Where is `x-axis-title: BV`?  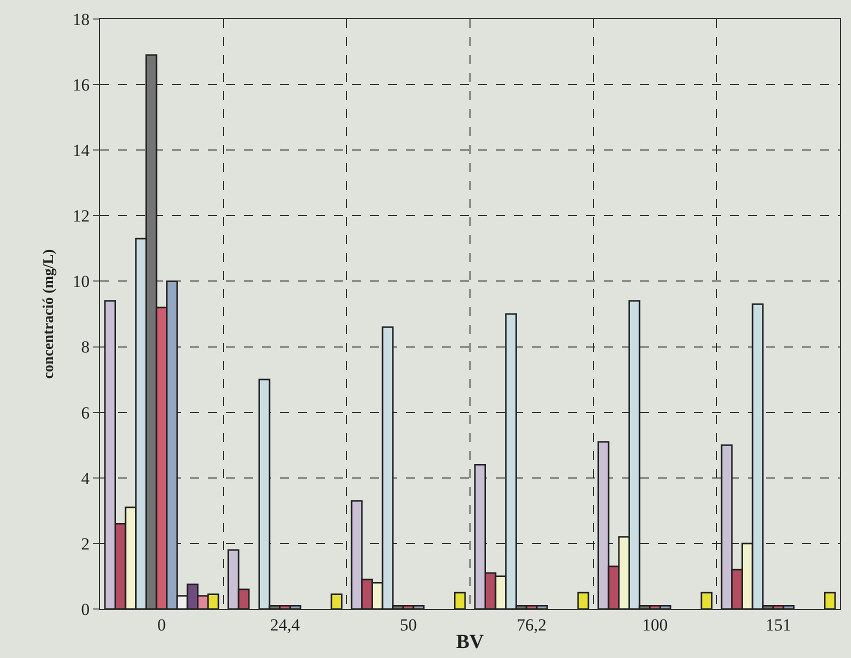
x-axis-title: BV is located at coordinates (470, 641).